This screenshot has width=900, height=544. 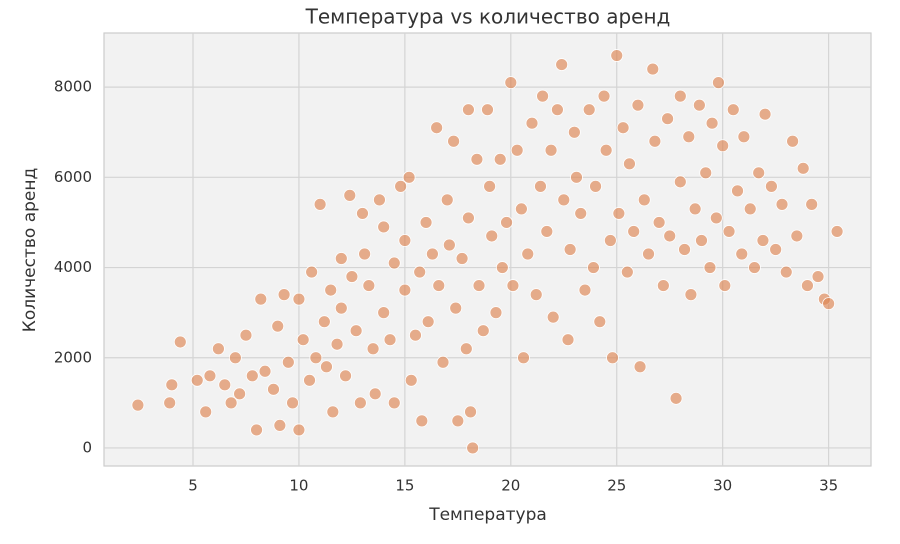 I want to click on chart-title: Температура vs количество аренд, so click(x=488, y=17).